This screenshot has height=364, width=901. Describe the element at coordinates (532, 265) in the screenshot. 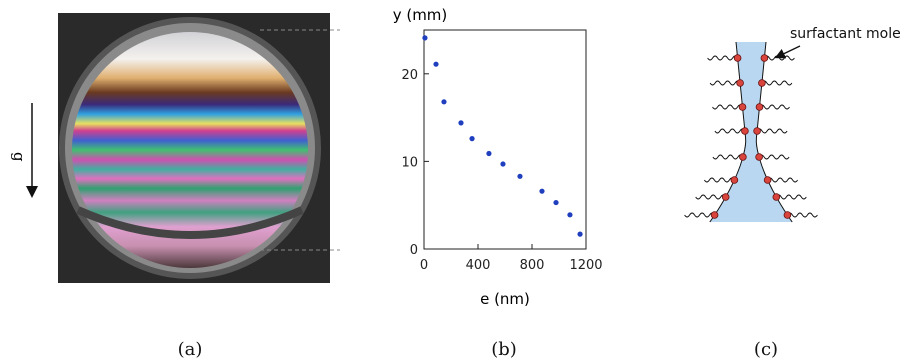

I see `x-tick-label: 800` at that location.